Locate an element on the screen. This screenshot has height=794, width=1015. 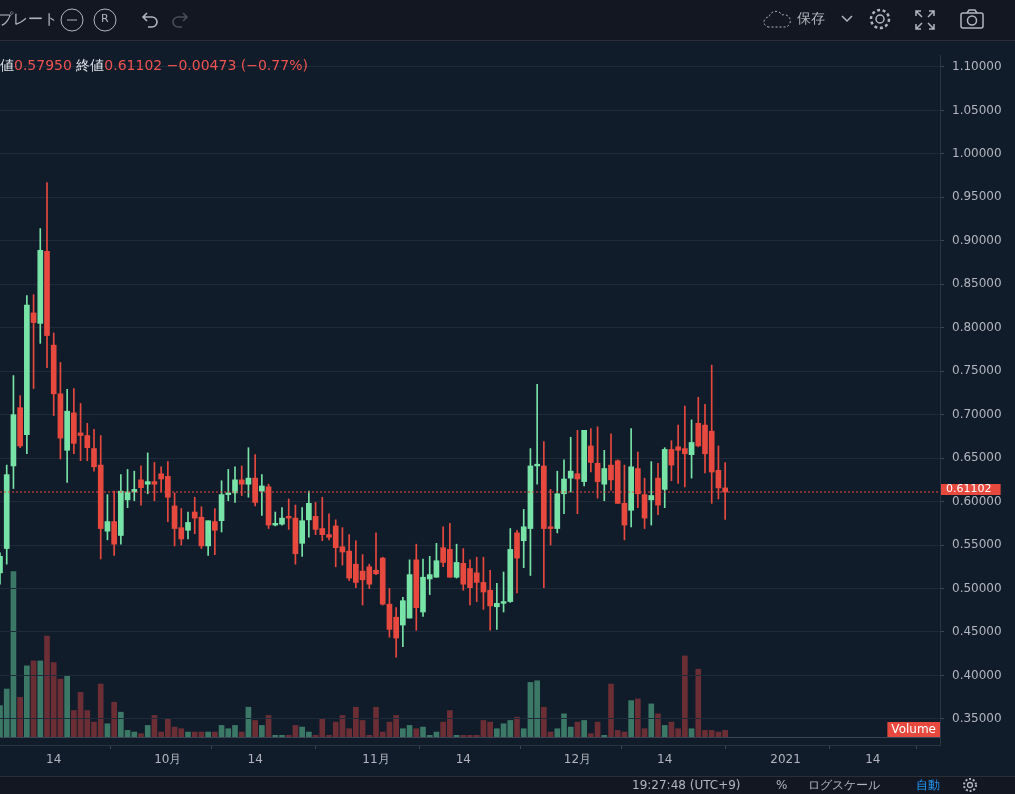
y-tick-label: 0.35000 is located at coordinates (977, 718).